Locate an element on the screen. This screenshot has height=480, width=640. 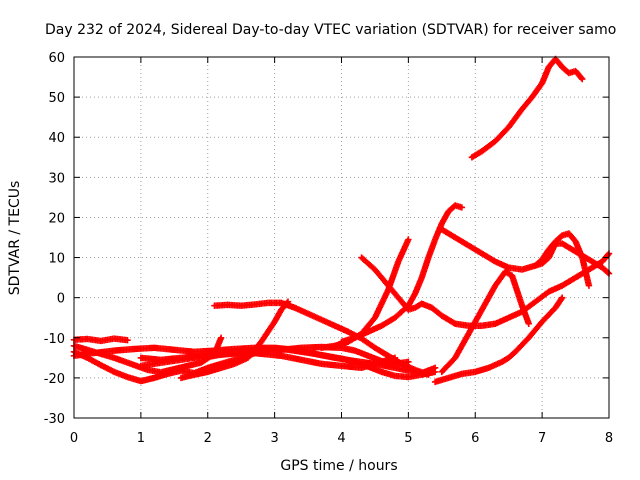
x-tick-label: 0 is located at coordinates (74, 438).